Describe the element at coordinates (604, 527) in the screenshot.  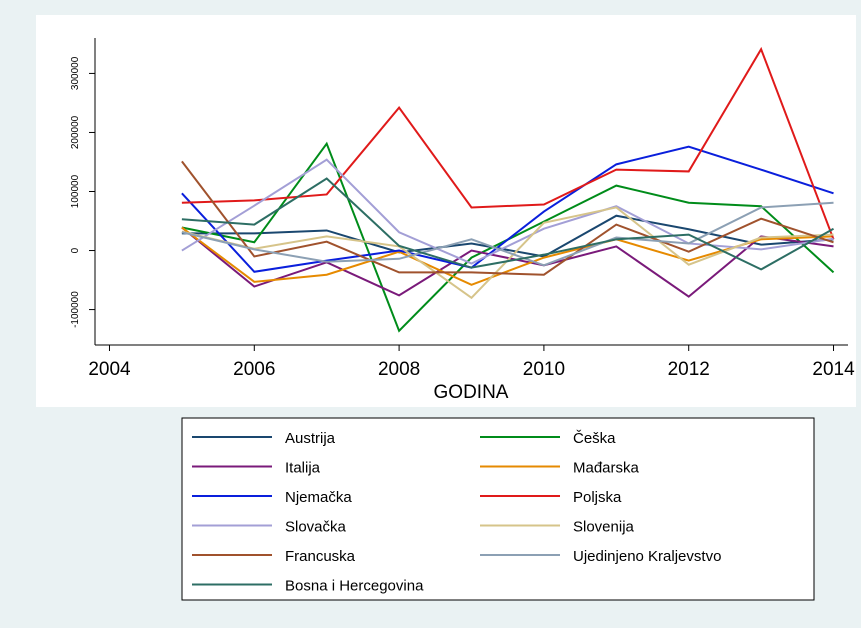
I see `legend-label: Slovenija` at that location.